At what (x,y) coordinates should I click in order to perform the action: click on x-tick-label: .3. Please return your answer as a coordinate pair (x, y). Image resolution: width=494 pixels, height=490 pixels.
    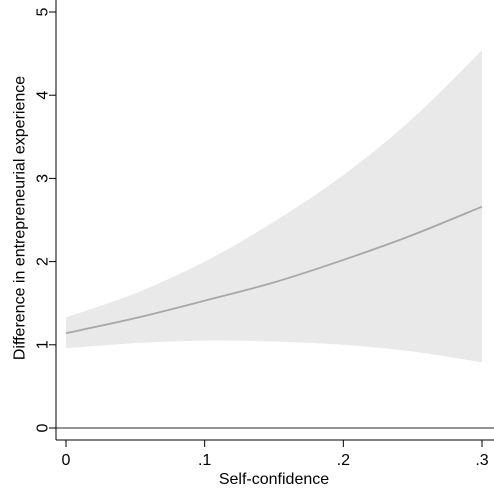
    Looking at the image, I should click on (481, 460).